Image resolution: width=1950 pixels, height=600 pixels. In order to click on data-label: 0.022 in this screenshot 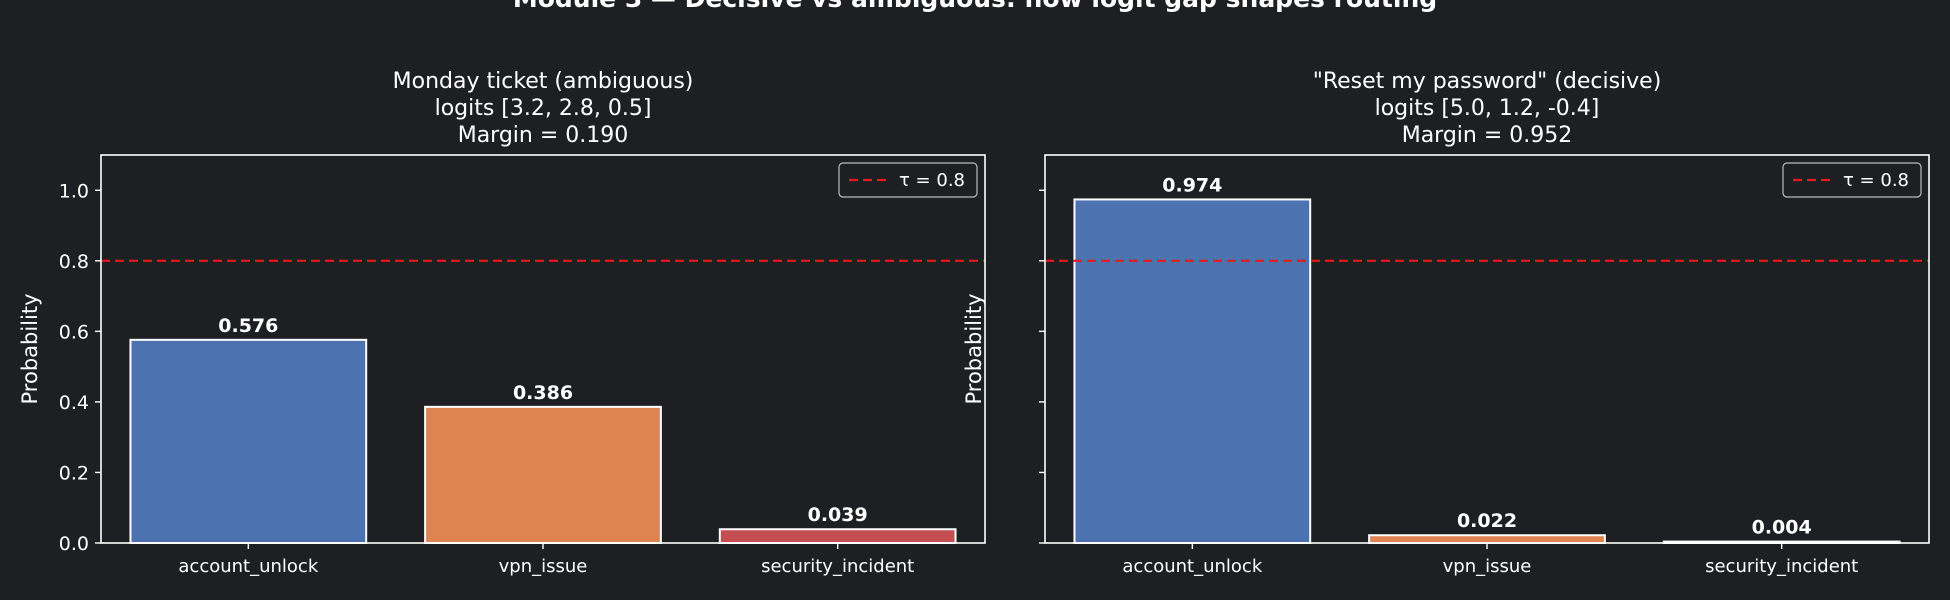, I will do `click(1487, 521)`.